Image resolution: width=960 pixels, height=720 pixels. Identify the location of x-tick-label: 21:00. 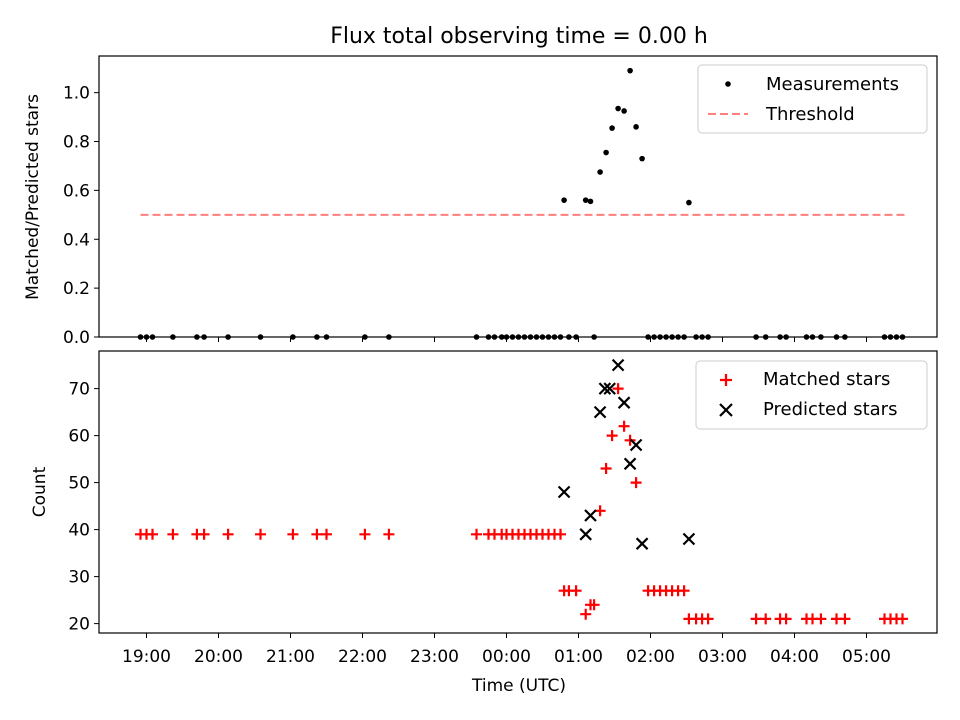
(290, 657).